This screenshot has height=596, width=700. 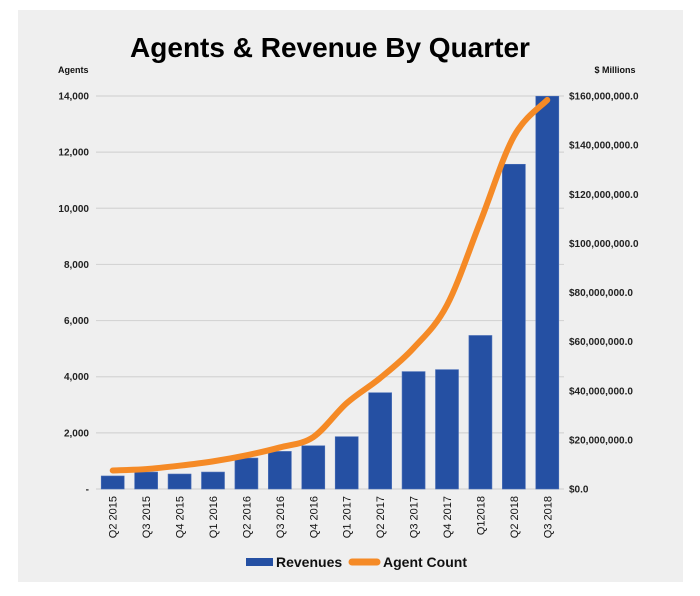 What do you see at coordinates (604, 146) in the screenshot?
I see `right-tick-label: $140,000,000.0` at bounding box center [604, 146].